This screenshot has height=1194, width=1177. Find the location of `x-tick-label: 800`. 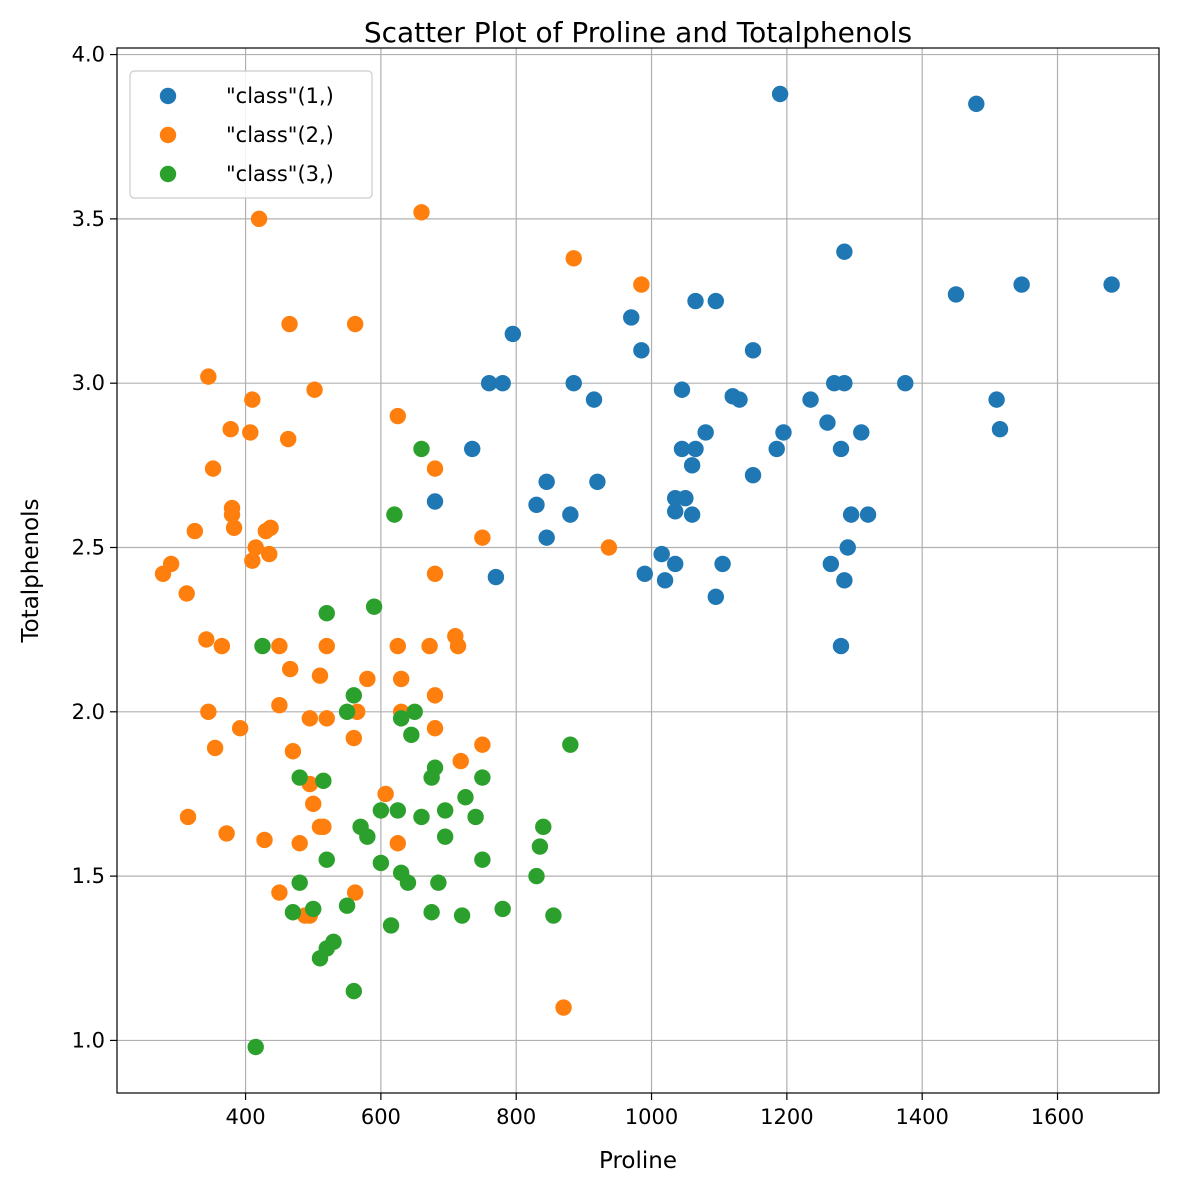

x-tick-label: 800 is located at coordinates (516, 1117).